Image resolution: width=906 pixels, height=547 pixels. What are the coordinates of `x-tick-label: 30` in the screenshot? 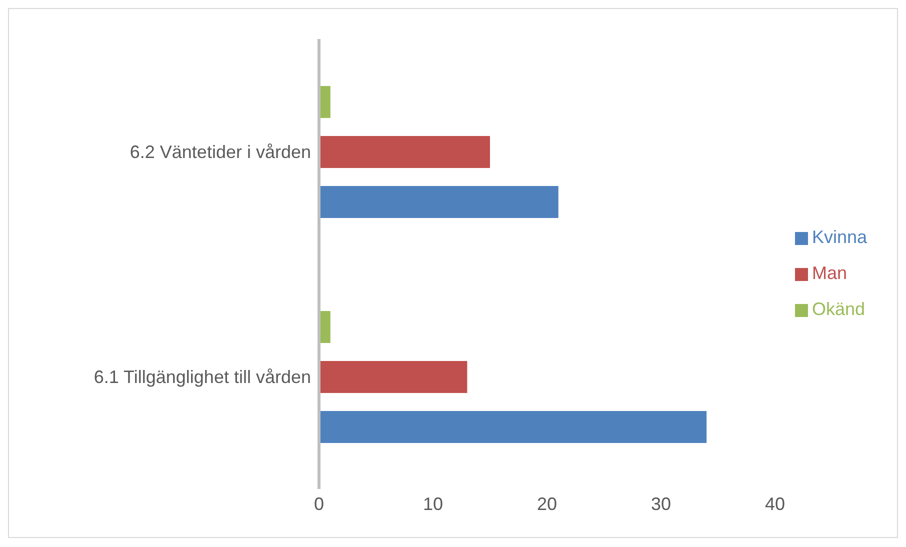 It's located at (660, 504).